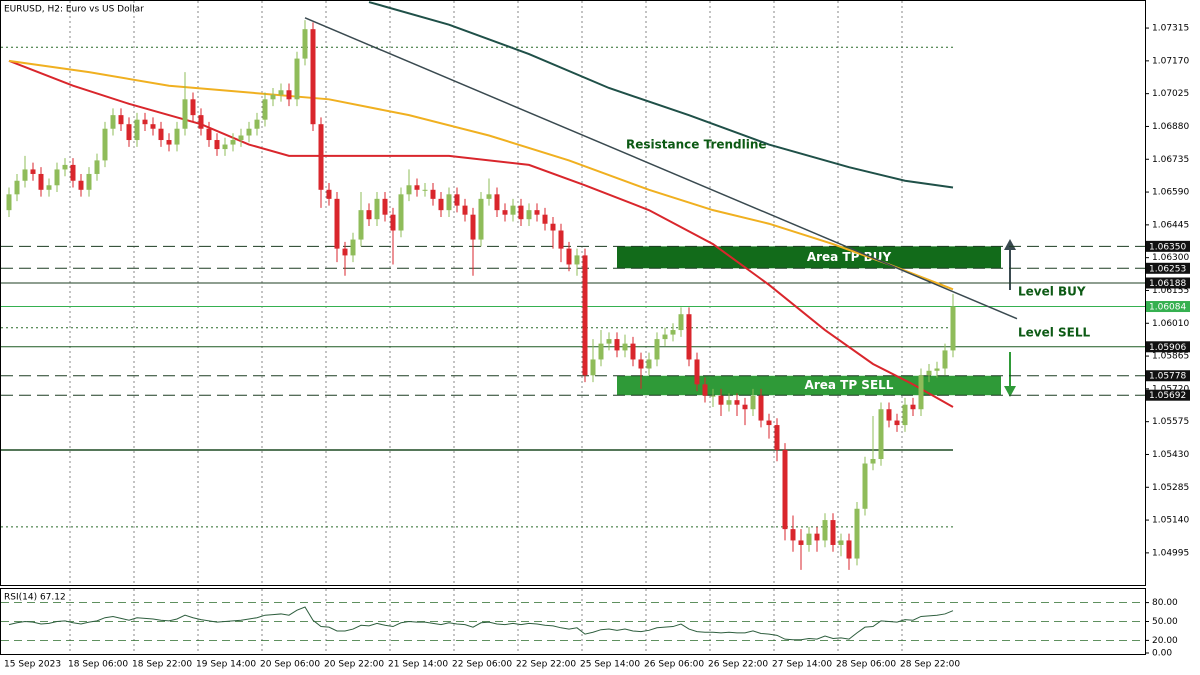 The width and height of the screenshot is (1200, 675). What do you see at coordinates (1165, 641) in the screenshot?
I see `rsi-tick-label: 20.00` at bounding box center [1165, 641].